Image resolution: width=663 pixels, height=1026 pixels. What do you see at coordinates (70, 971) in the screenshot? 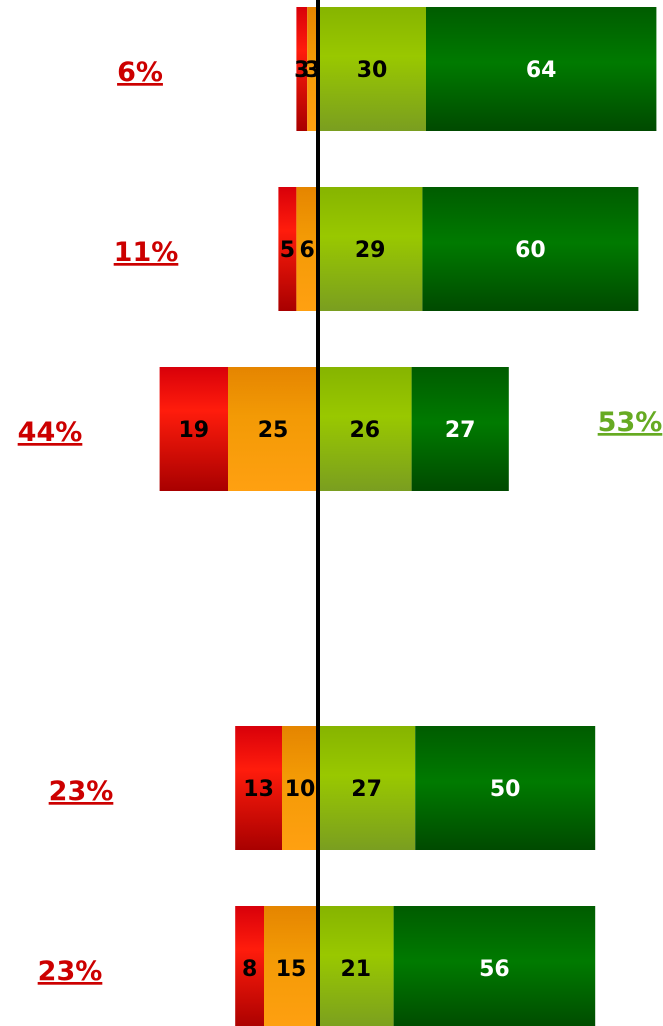
I see `negative-total-row-5: 23%` at bounding box center [70, 971].